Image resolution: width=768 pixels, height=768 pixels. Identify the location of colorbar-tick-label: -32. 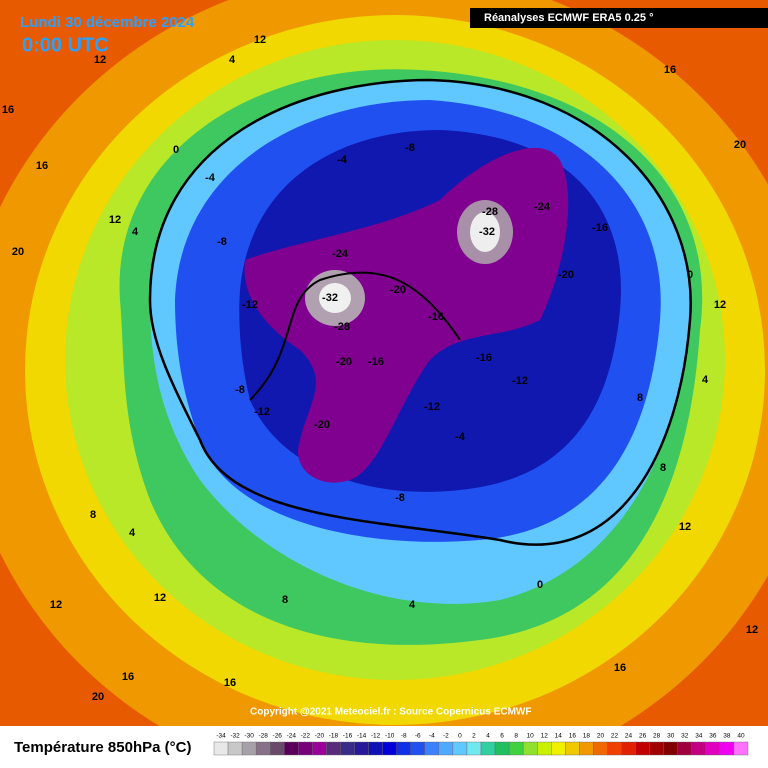
(235, 736).